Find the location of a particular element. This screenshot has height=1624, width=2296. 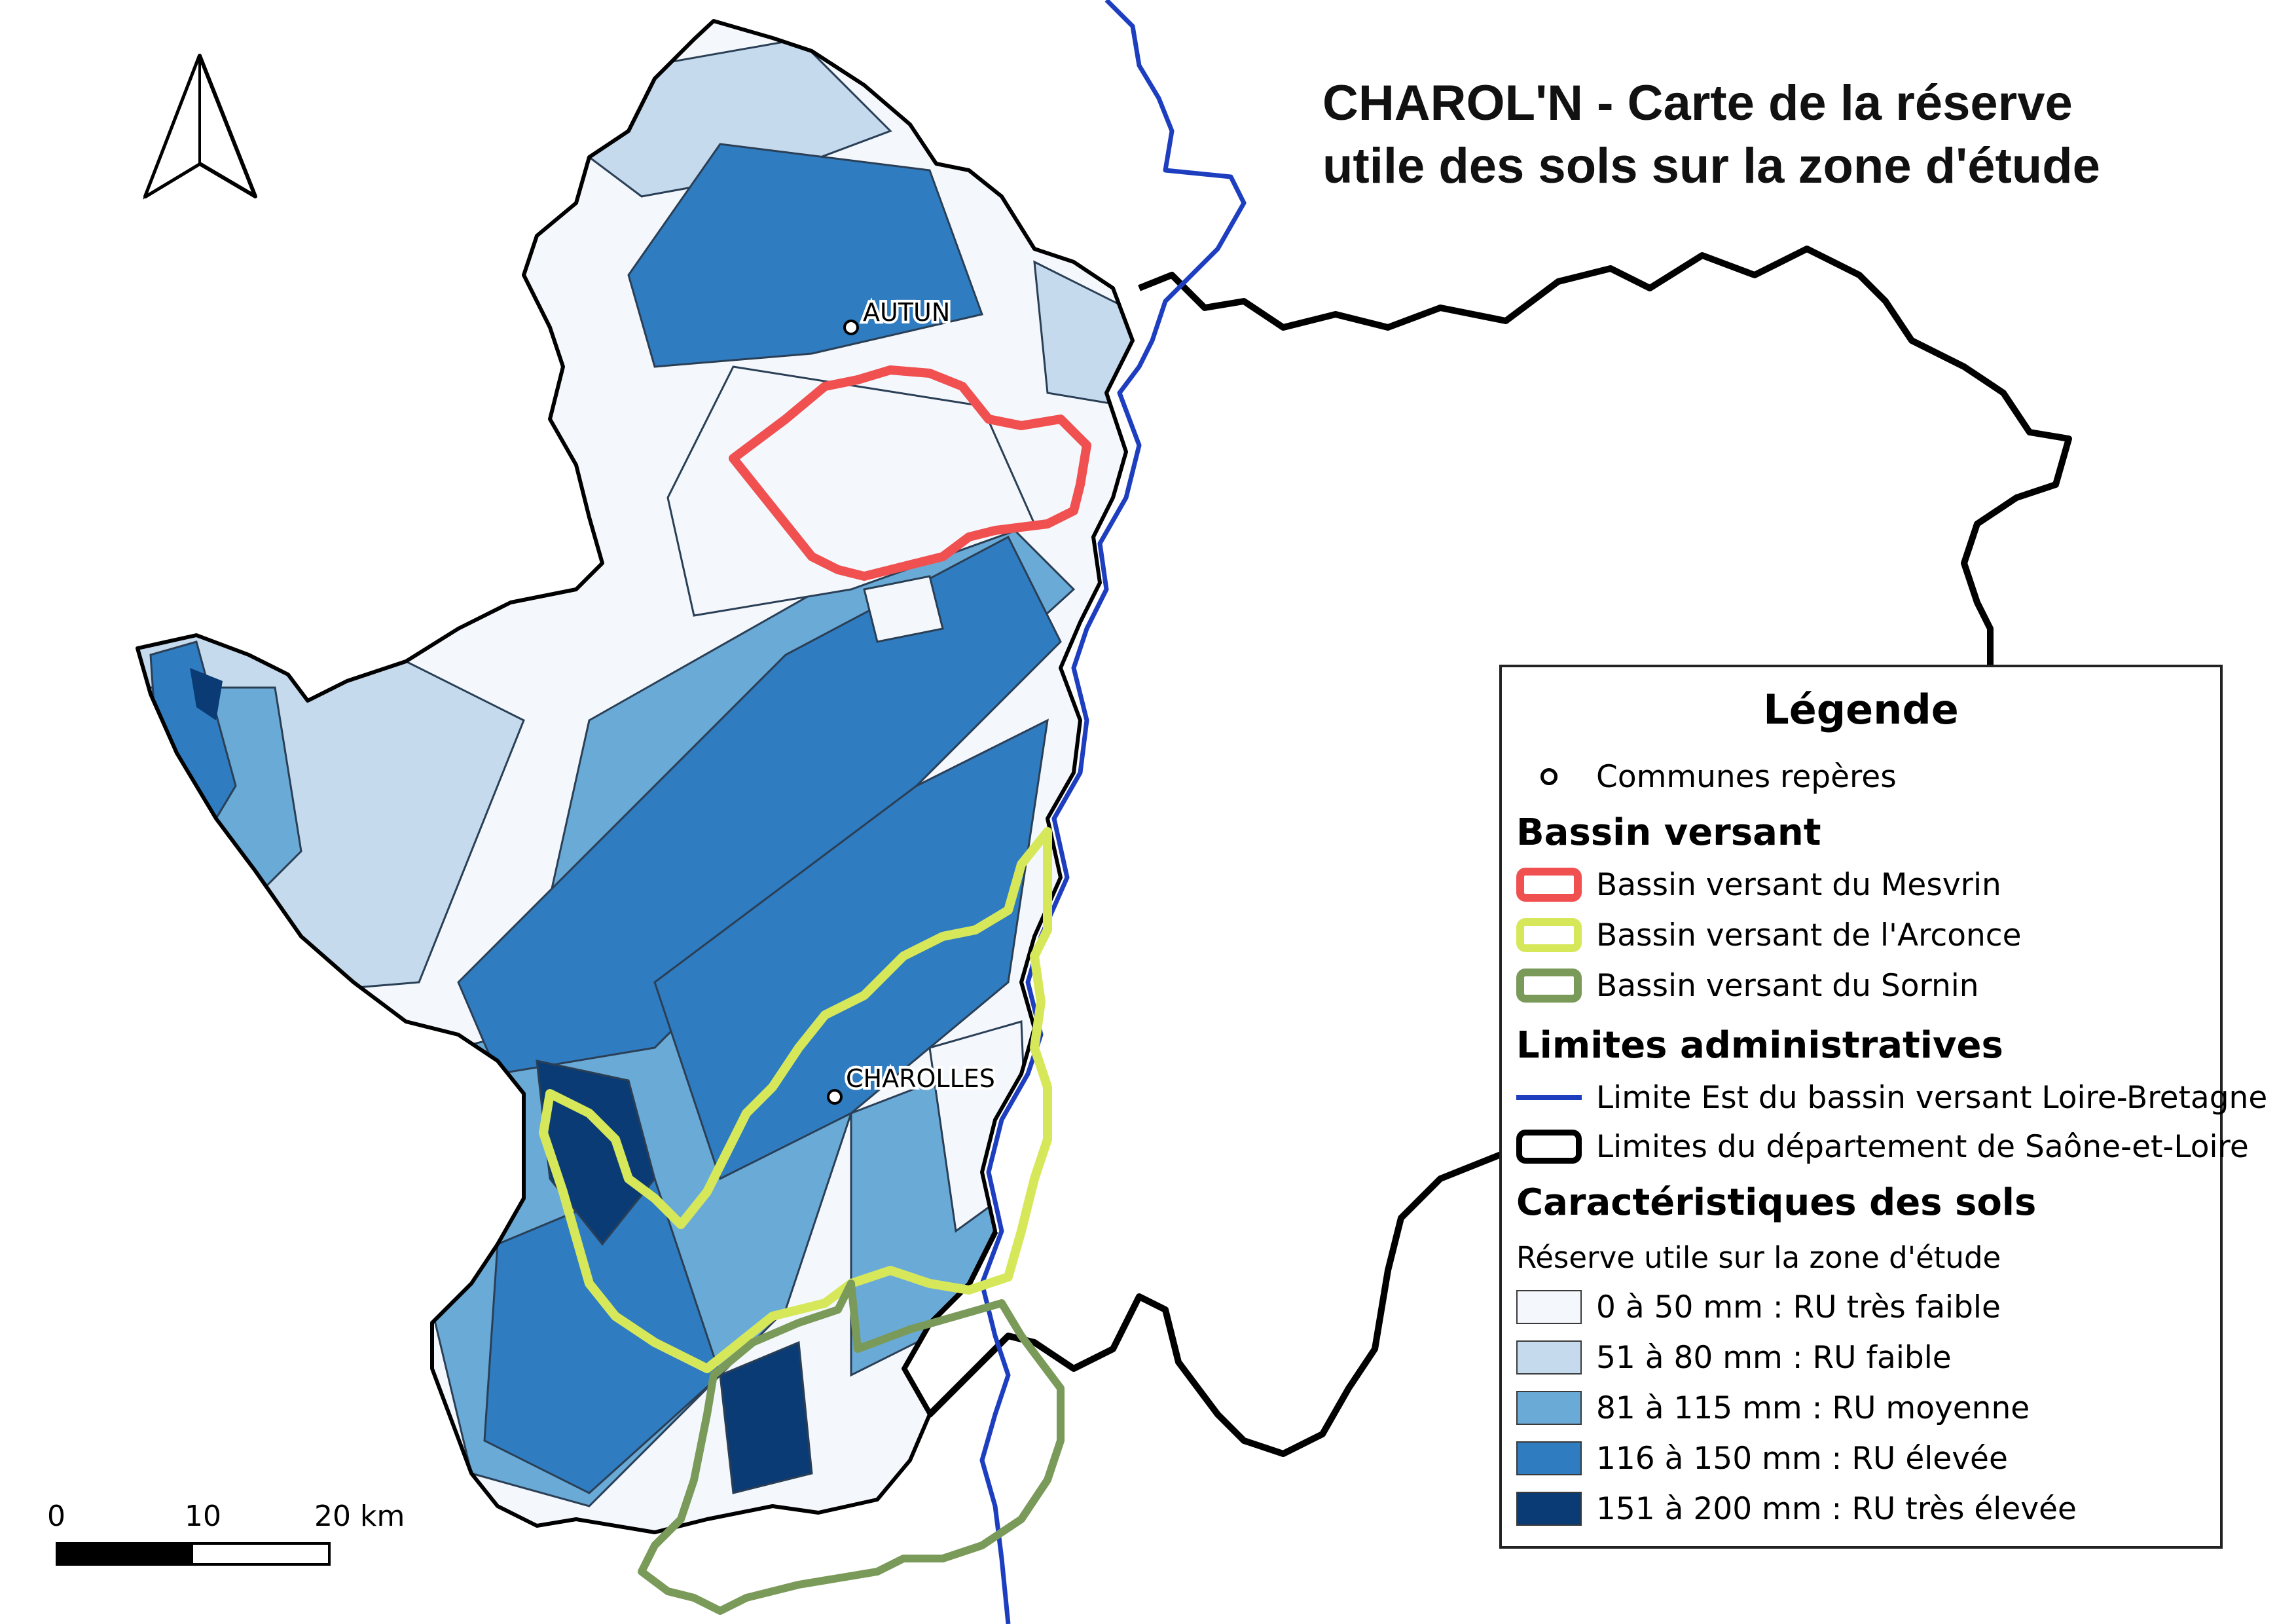

legend-communes: Communes repères is located at coordinates (1706, 777).